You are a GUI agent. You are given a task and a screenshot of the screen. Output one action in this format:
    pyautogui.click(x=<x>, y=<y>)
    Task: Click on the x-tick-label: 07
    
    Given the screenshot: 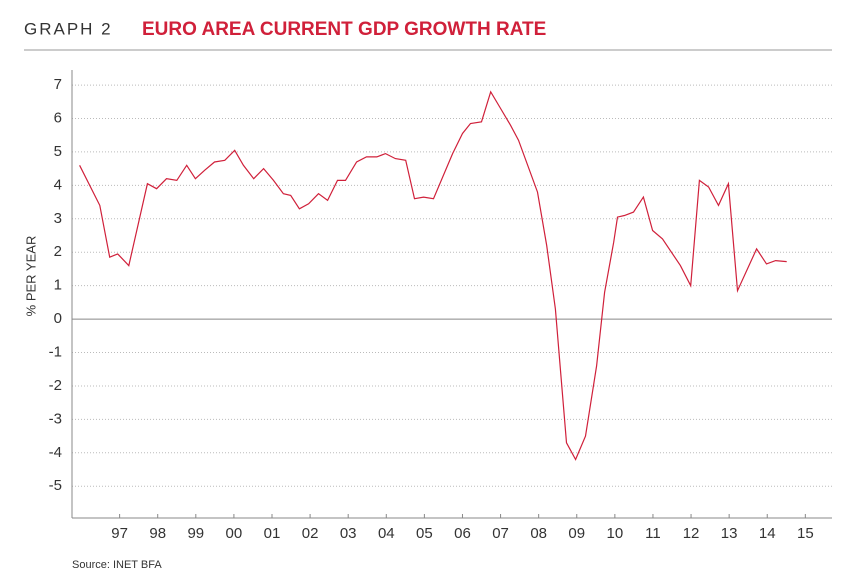 What is the action you would take?
    pyautogui.click(x=500, y=533)
    